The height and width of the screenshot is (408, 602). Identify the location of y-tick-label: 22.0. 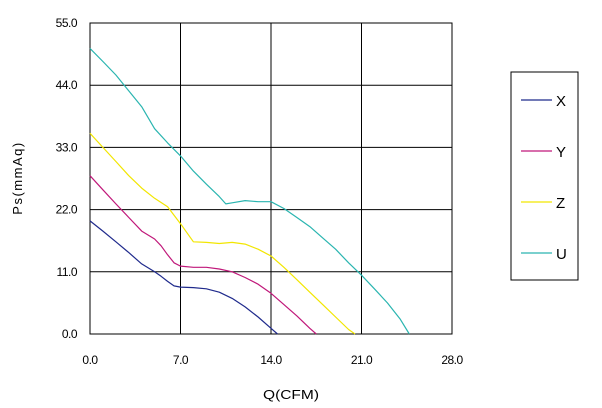
(67, 210).